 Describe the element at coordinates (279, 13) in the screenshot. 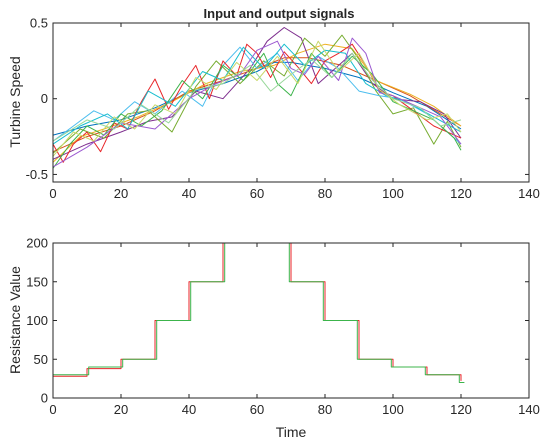

I see `chart-title: Input and output signals` at that location.